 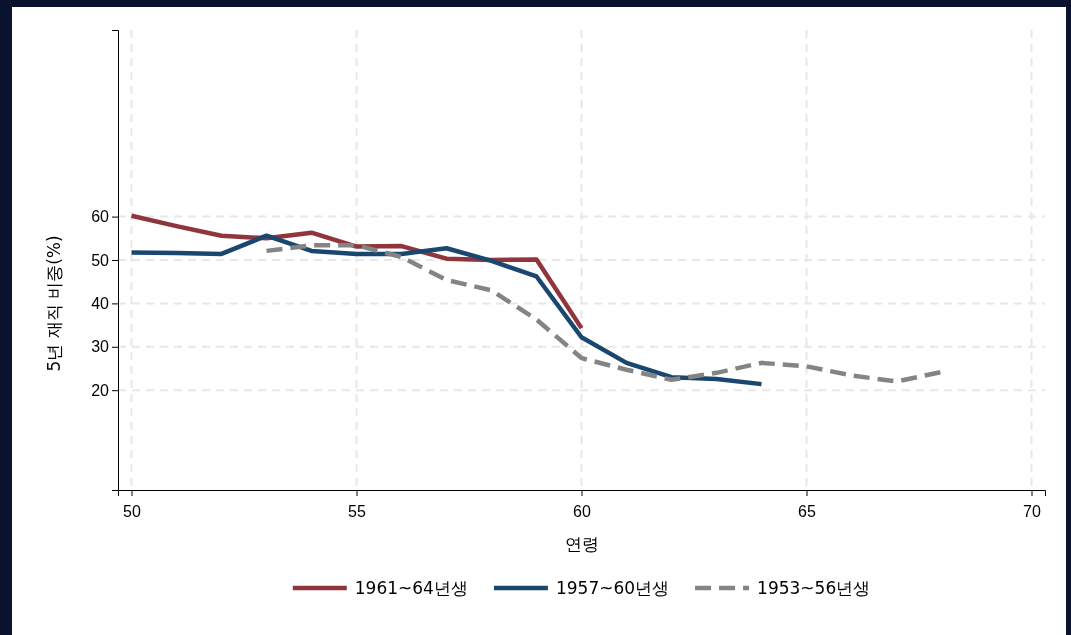 What do you see at coordinates (100, 347) in the screenshot?
I see `y-tick-label: 30` at bounding box center [100, 347].